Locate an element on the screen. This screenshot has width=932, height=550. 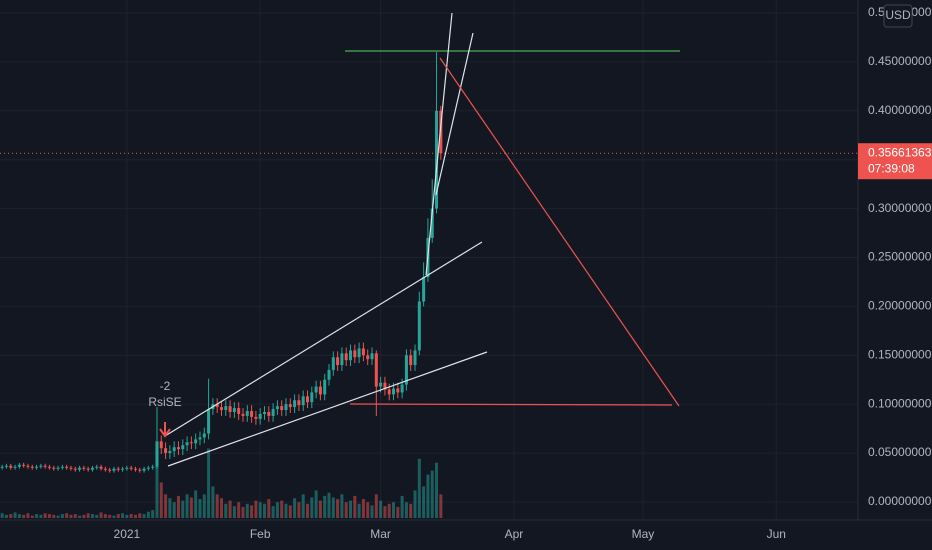
x-tick-label: May is located at coordinates (643, 534).